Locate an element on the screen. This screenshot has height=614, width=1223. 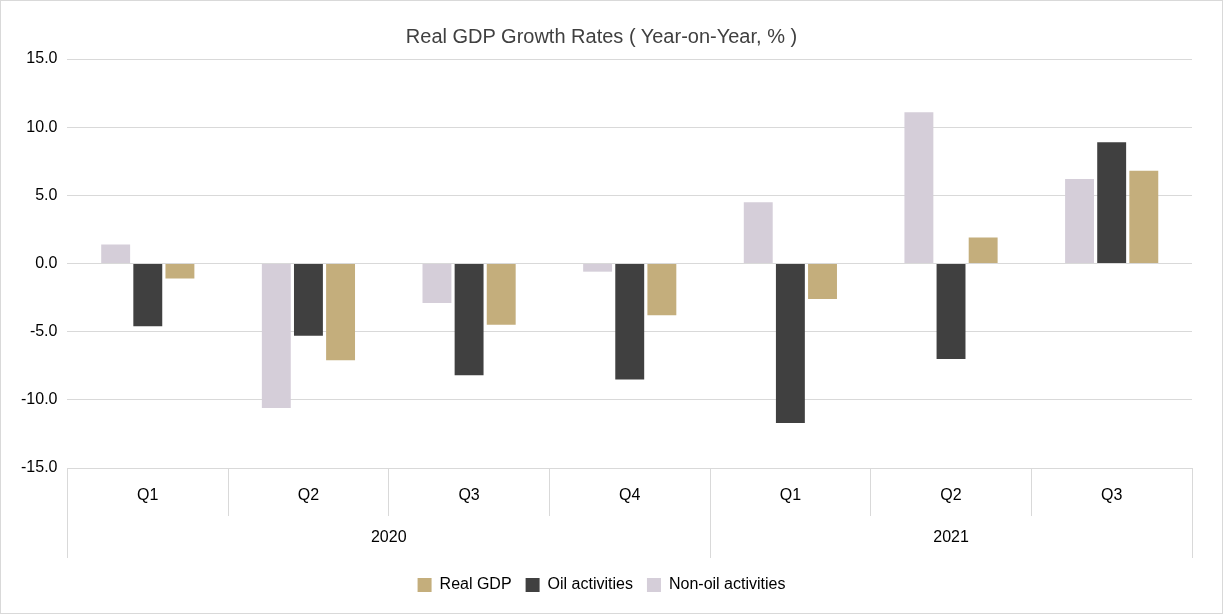
y-tick-label: 5.0 is located at coordinates (46, 194).